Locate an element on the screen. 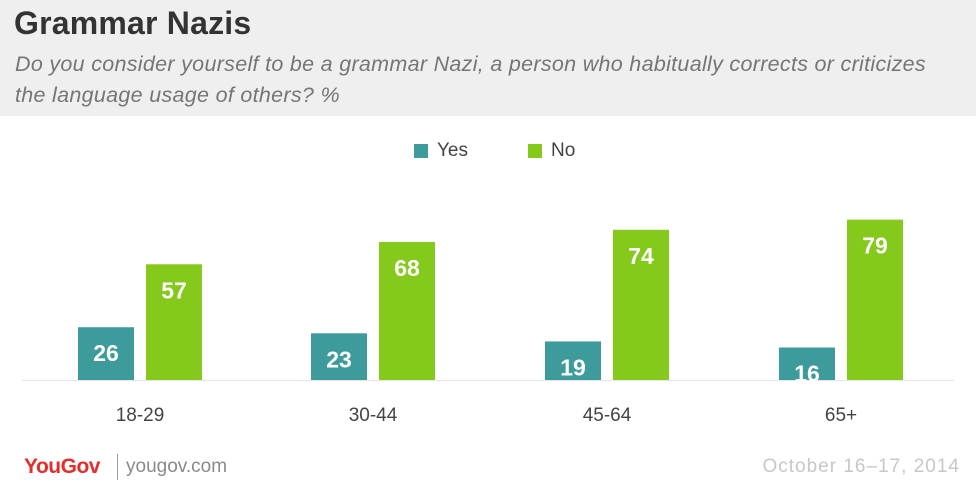 The width and height of the screenshot is (976, 491). data-label-no-45-64: 74 is located at coordinates (641, 256).